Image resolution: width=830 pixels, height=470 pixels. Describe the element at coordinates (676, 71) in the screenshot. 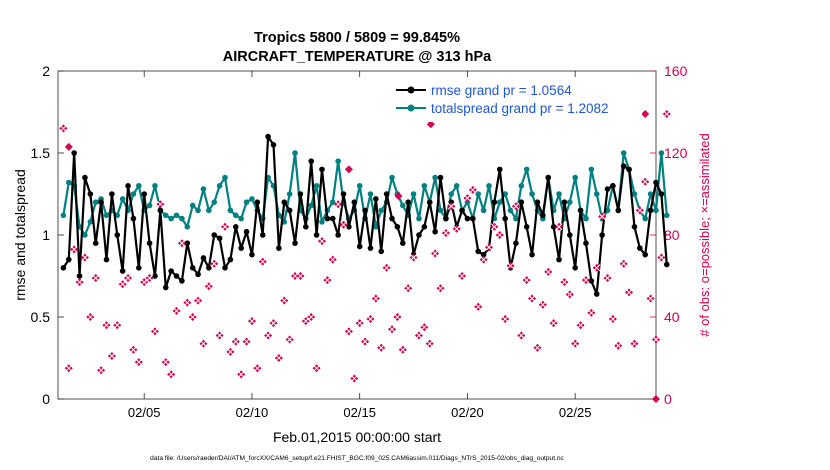

I see `y-right-tick-label: 160` at that location.